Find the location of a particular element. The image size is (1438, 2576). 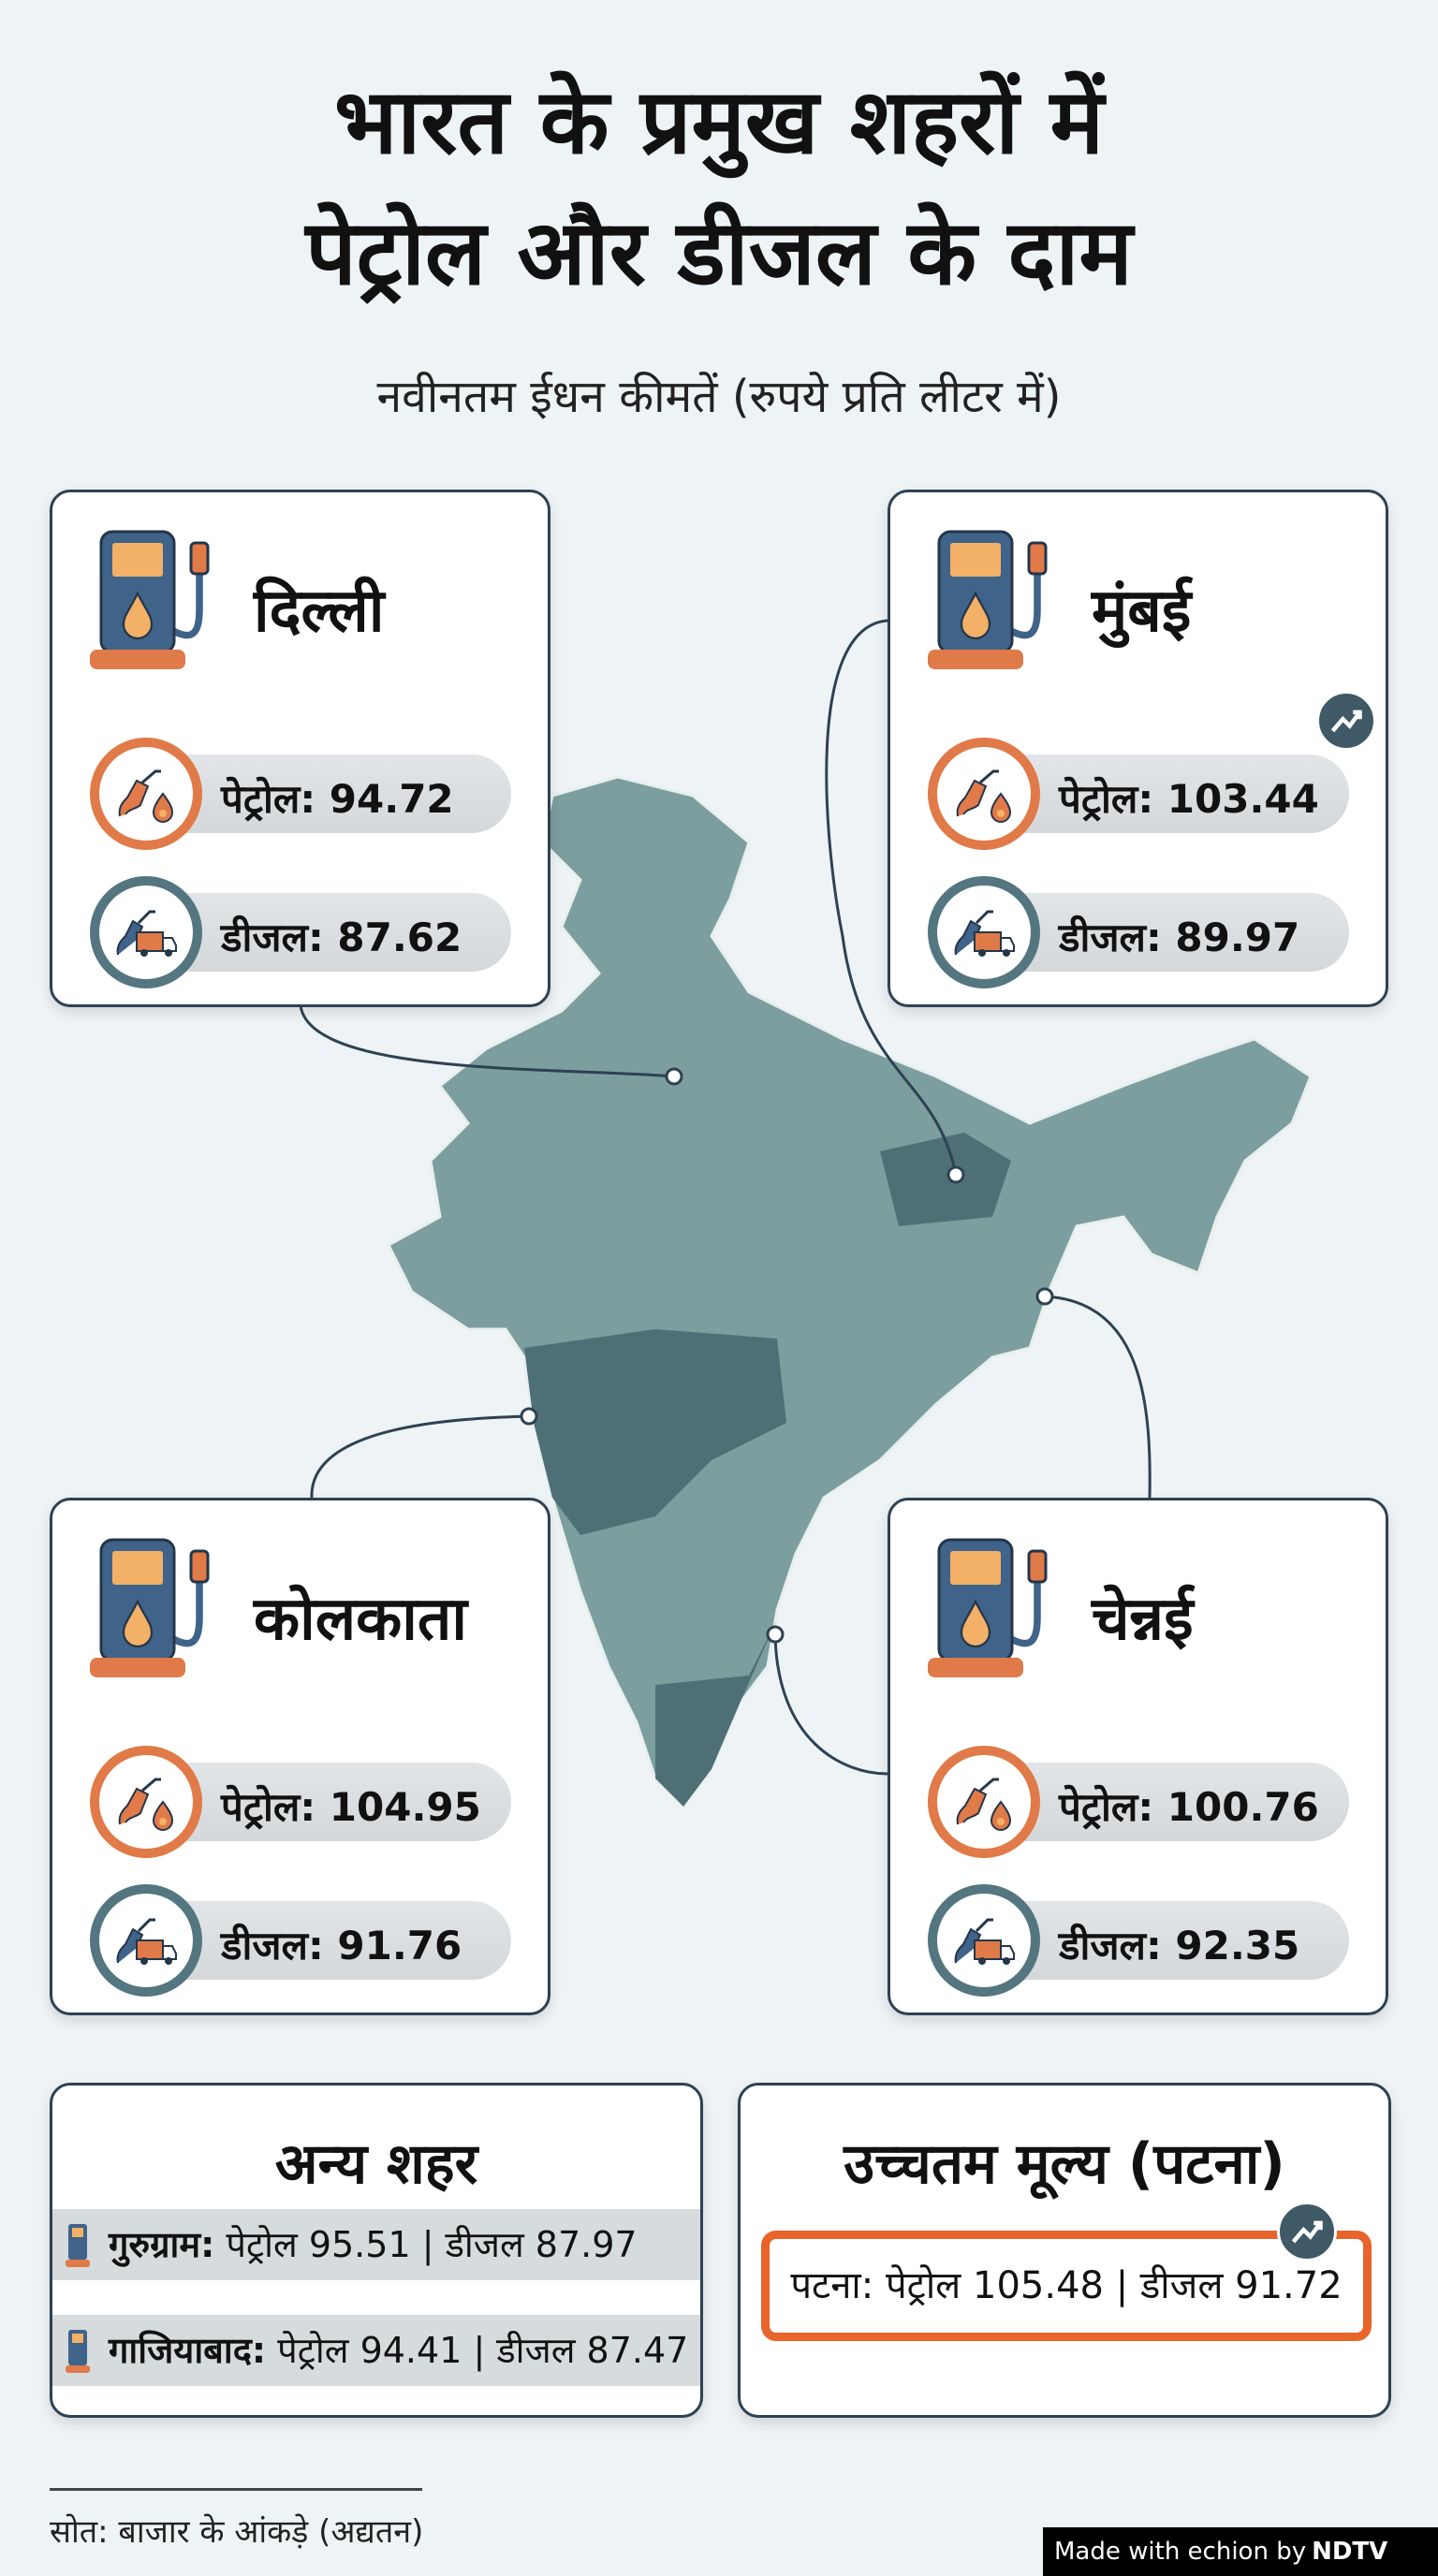

diesel-row: डीजल: 91.76 is located at coordinates (300, 1941).